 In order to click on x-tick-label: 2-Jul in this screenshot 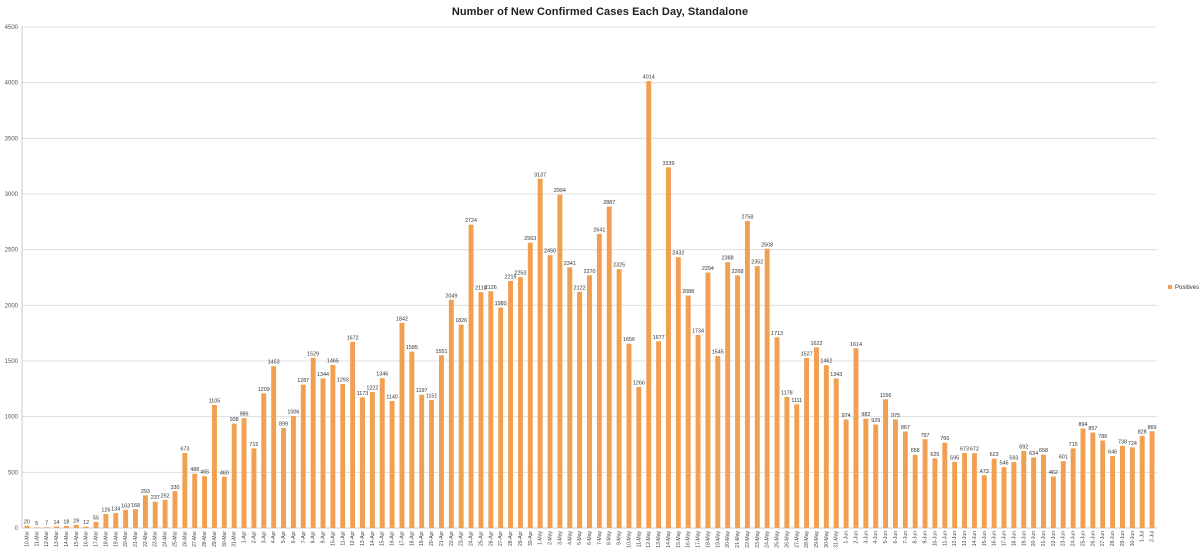, I will do `click(1153, 536)`.